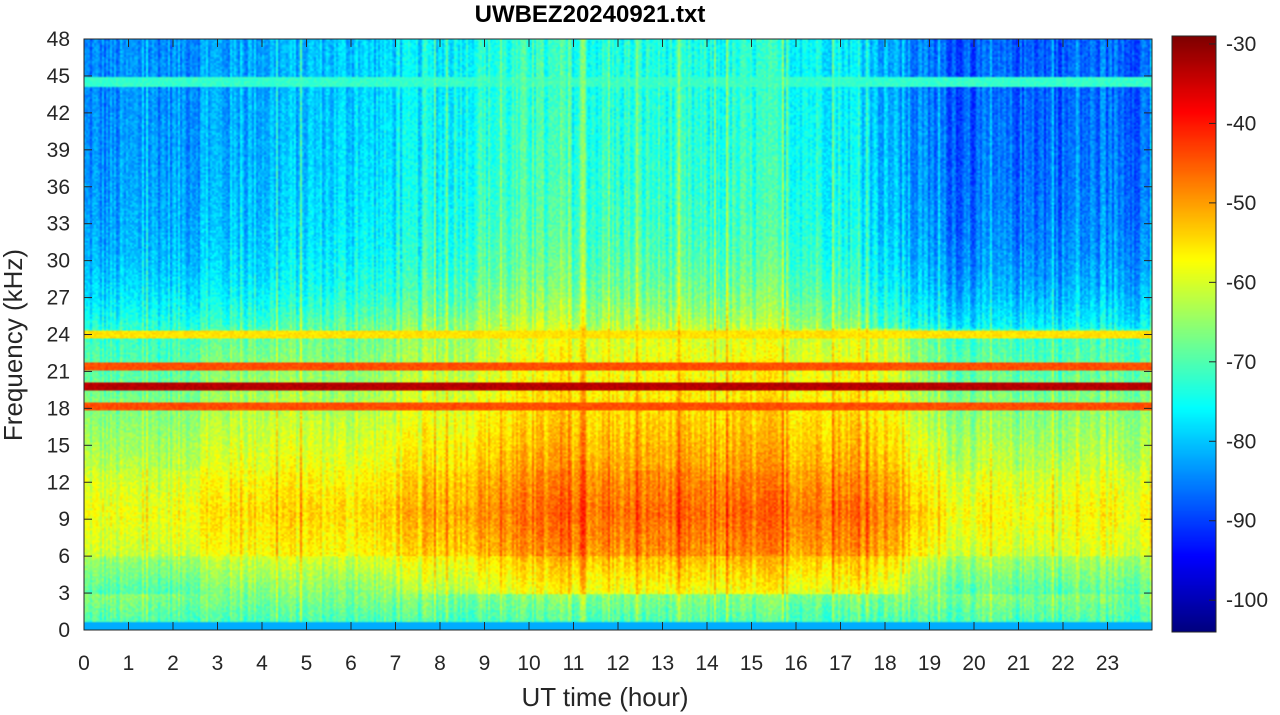  I want to click on colorbar-tick-label: -100, so click(1247, 600).